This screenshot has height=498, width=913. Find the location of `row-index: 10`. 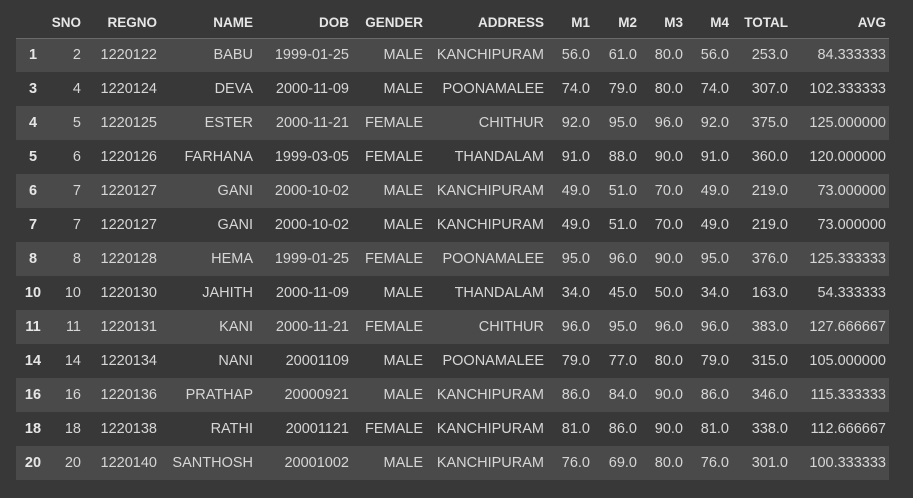

row-index: 10 is located at coordinates (33, 293).